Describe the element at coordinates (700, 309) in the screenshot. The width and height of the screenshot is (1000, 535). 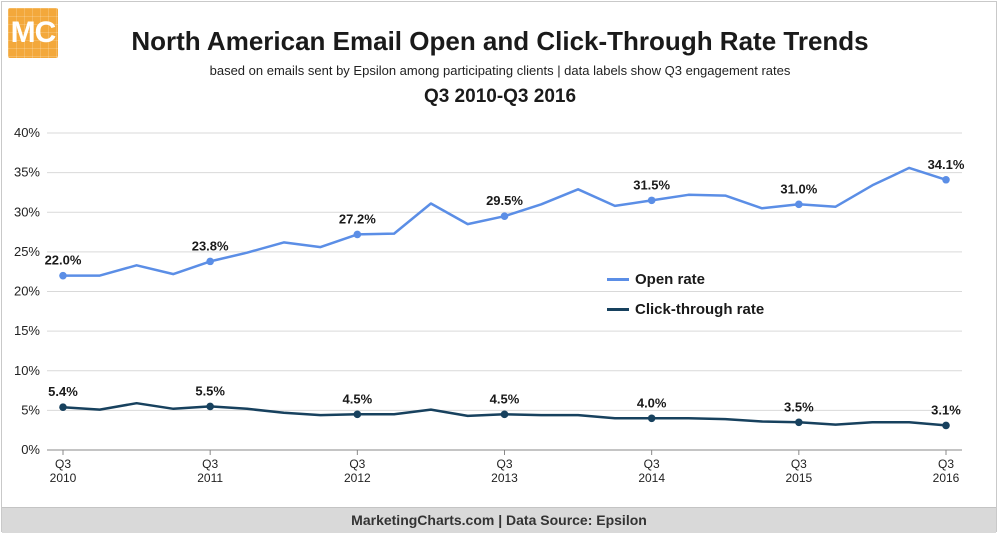
I see `legend-label-click-through-rate: Click-through rate` at that location.